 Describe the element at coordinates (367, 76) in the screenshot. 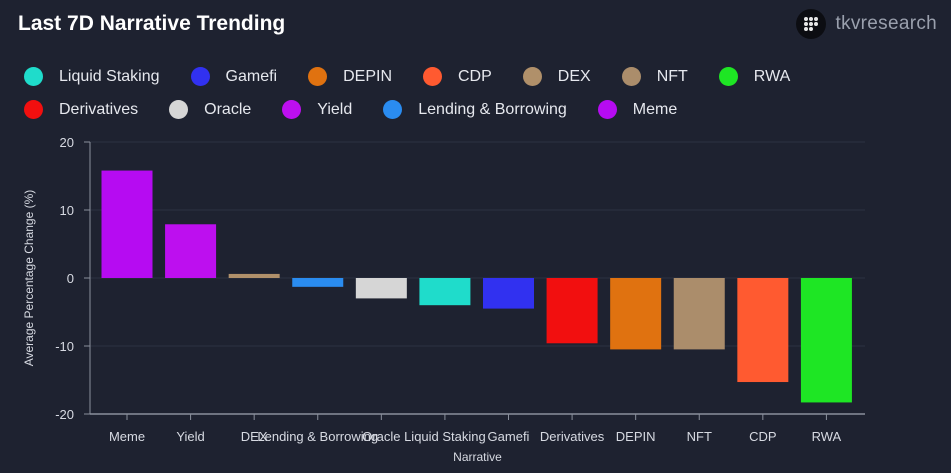

I see `legend-label: DEPIN` at that location.